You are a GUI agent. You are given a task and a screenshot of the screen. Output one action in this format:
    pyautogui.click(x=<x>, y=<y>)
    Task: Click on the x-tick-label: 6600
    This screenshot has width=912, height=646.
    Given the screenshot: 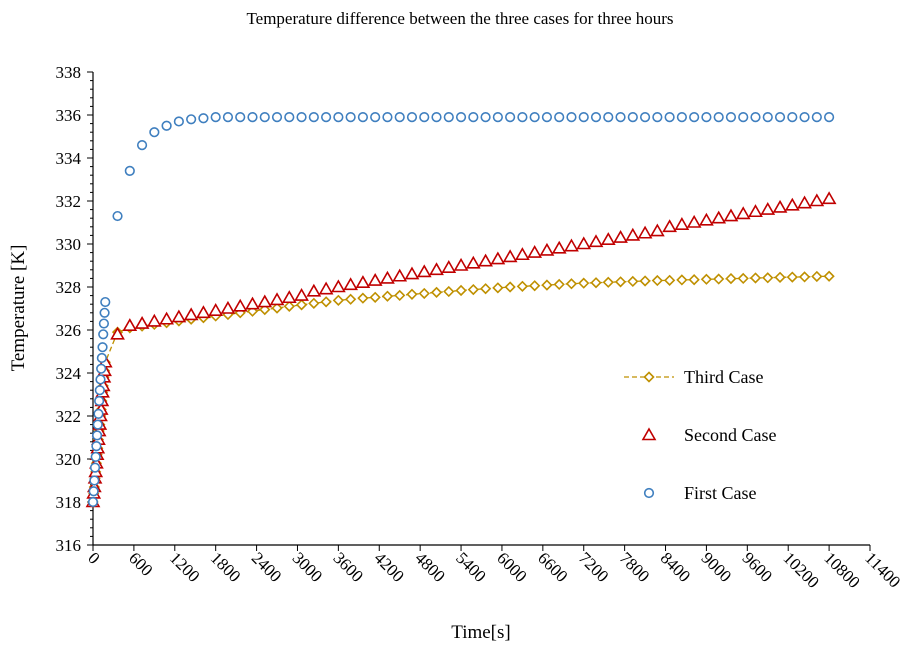 What is the action you would take?
    pyautogui.click(x=552, y=566)
    